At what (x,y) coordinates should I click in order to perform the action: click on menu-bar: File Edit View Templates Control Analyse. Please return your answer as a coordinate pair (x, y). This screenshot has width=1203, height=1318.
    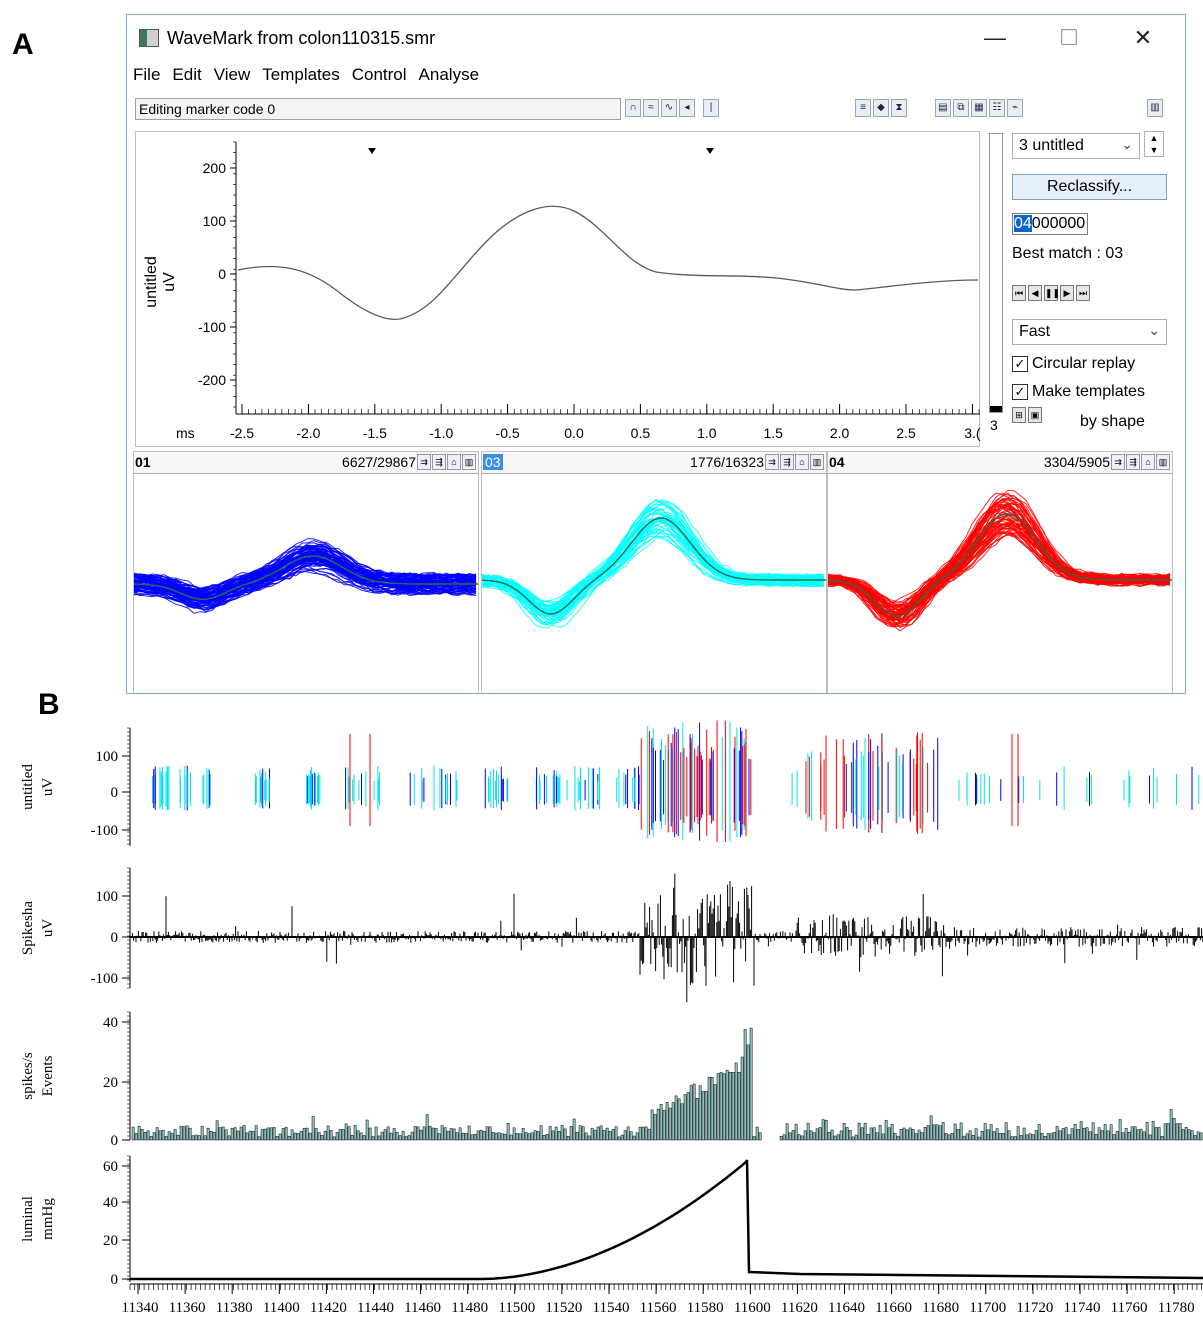
    Looking at the image, I should click on (656, 78).